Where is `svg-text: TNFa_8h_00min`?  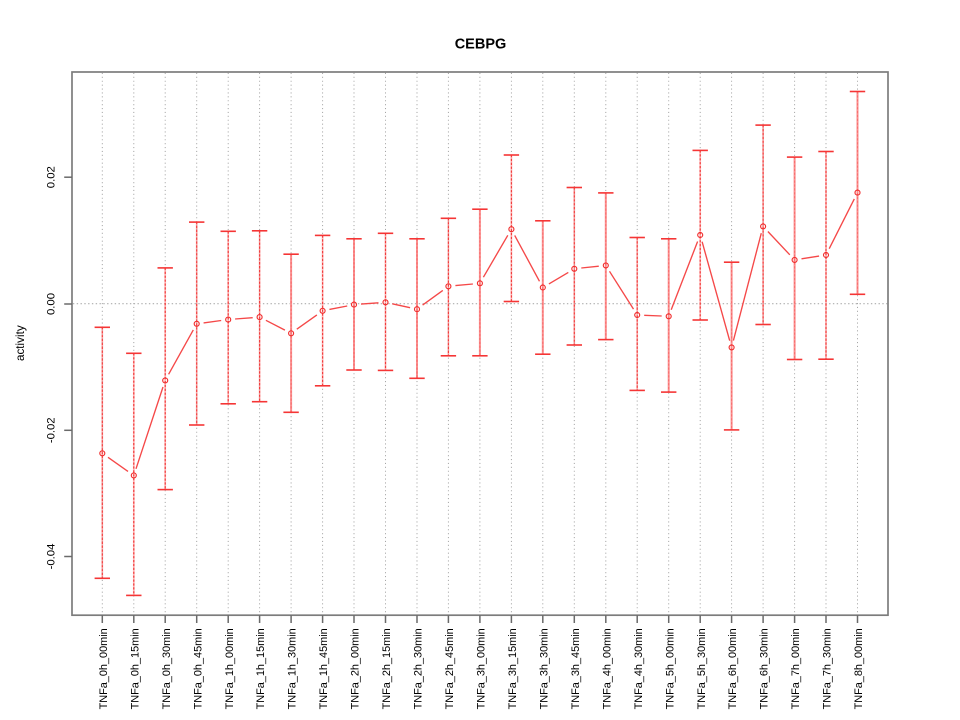 svg-text: TNFa_8h_00min is located at coordinates (859, 668).